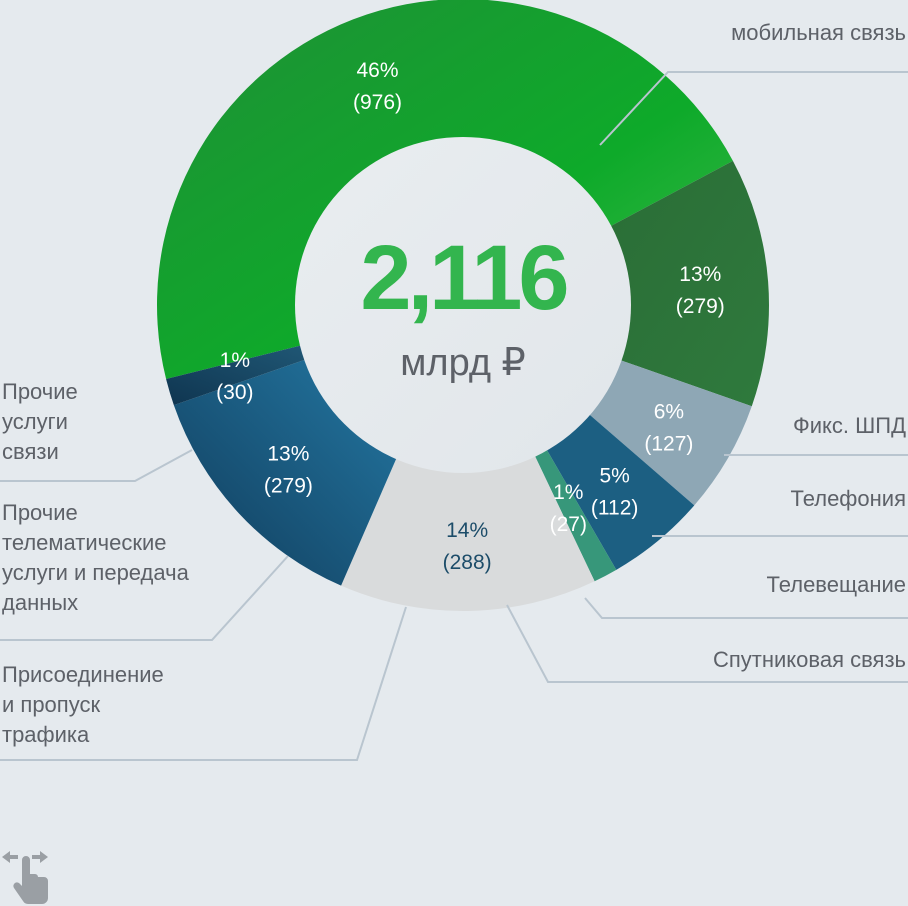  What do you see at coordinates (700, 306) in the screenshot?
I see `slice-value-fixed-broadband: (279)` at bounding box center [700, 306].